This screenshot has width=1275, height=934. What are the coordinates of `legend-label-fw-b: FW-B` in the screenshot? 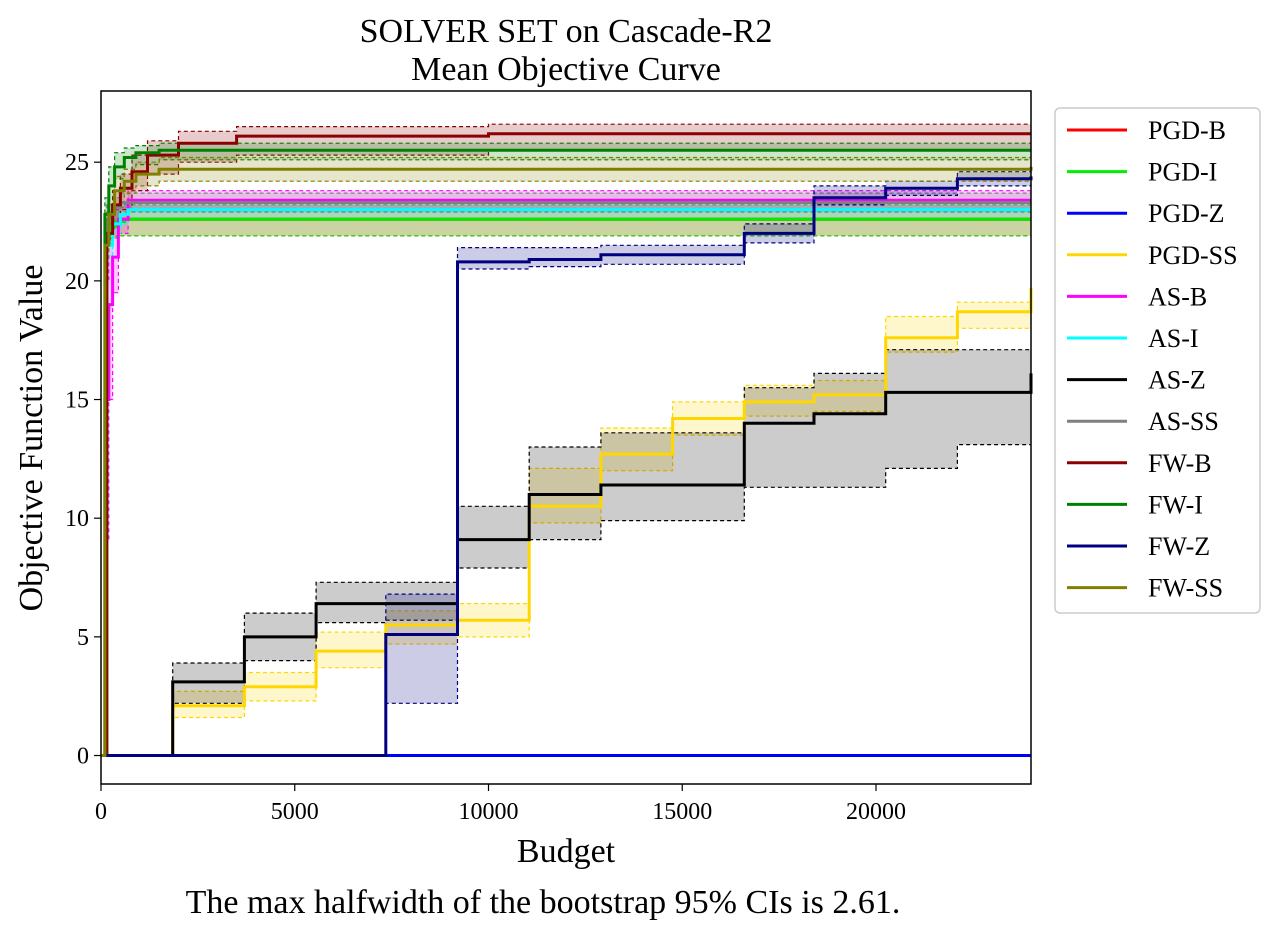 It's located at (1180, 463).